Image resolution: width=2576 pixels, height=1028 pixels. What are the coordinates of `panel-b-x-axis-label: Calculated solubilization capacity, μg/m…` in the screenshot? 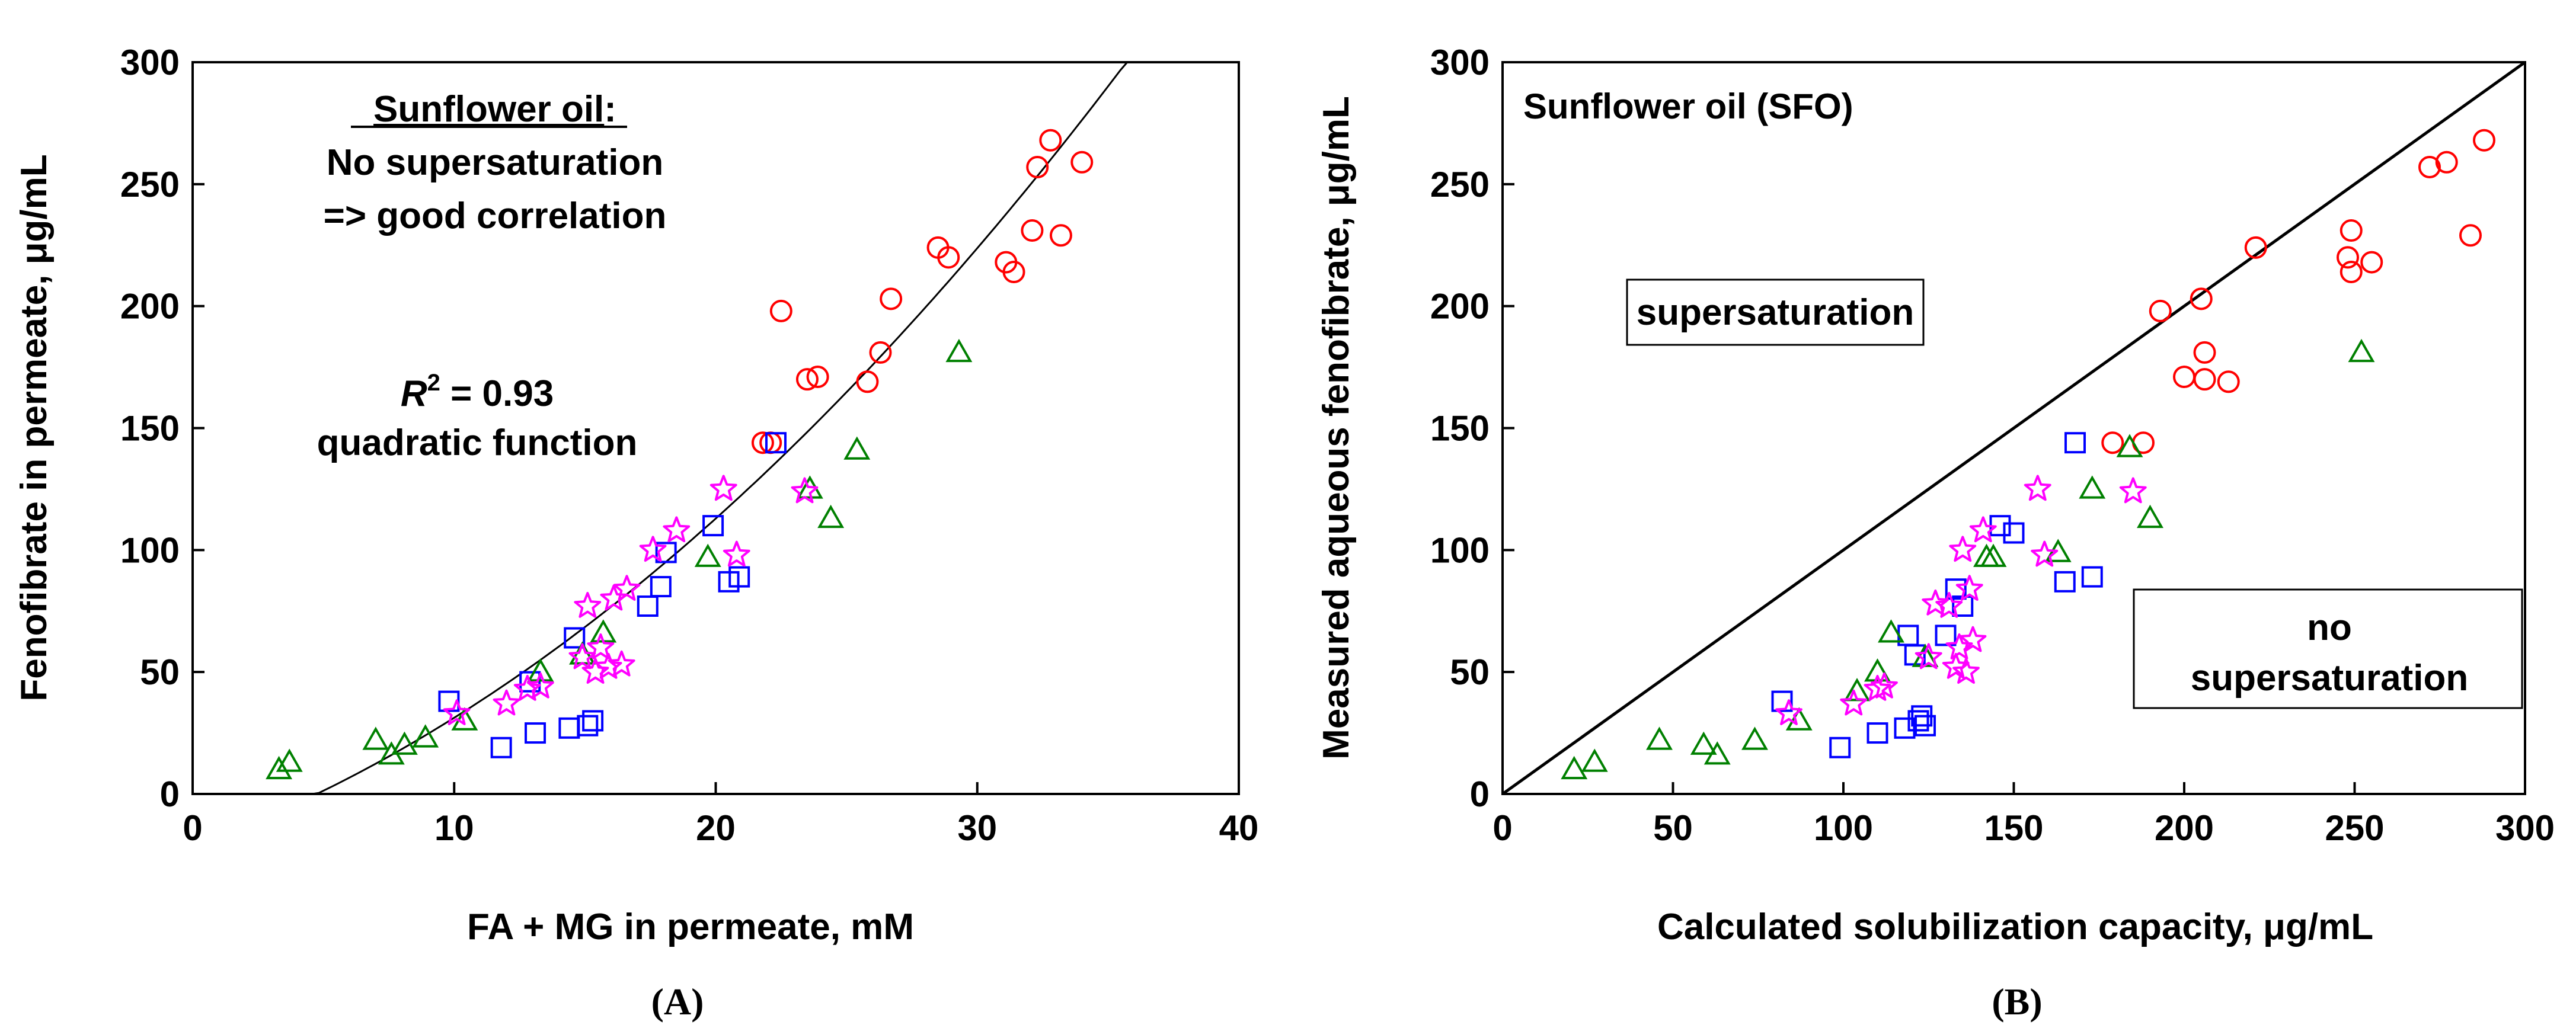 It's located at (2015, 927).